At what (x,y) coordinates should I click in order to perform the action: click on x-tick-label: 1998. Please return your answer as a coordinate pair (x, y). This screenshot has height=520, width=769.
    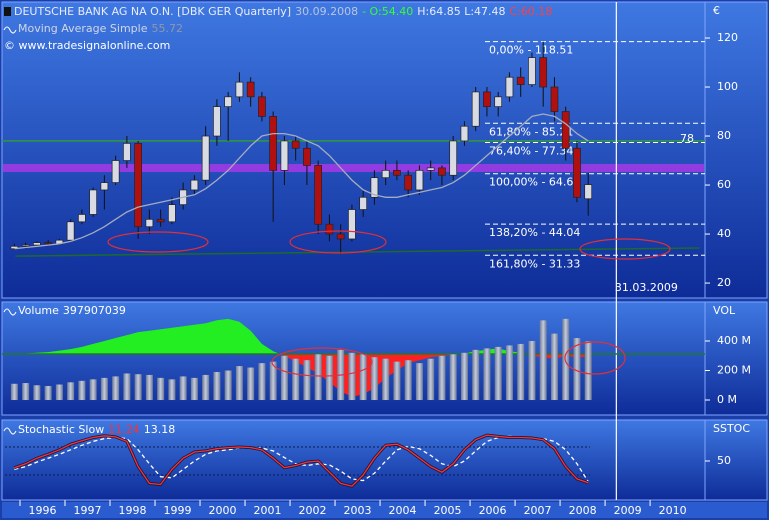
    Looking at the image, I should click on (133, 510).